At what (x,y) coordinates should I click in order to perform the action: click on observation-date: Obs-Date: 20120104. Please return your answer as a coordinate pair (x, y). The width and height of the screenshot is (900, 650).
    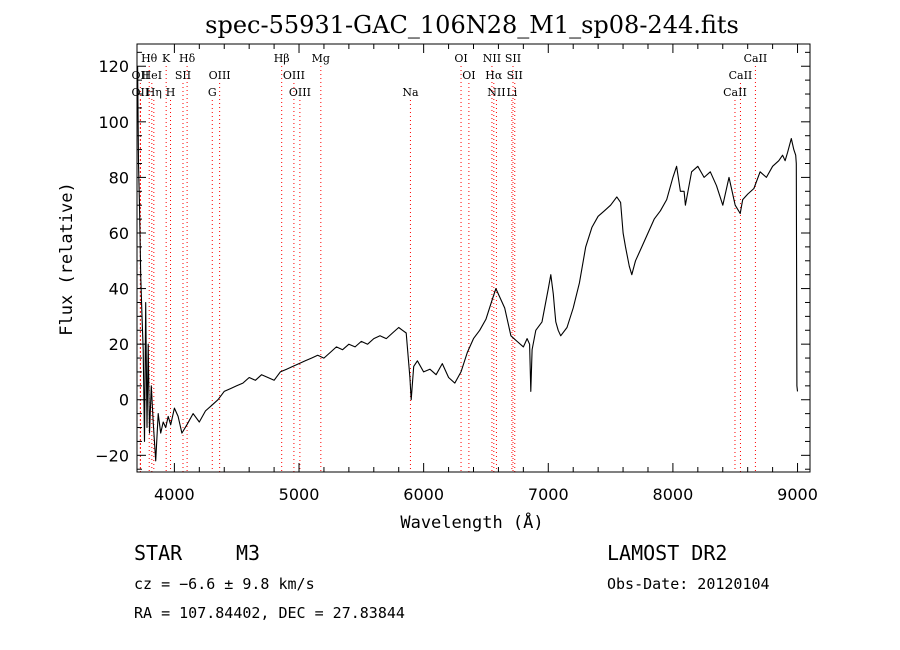
    Looking at the image, I should click on (688, 584).